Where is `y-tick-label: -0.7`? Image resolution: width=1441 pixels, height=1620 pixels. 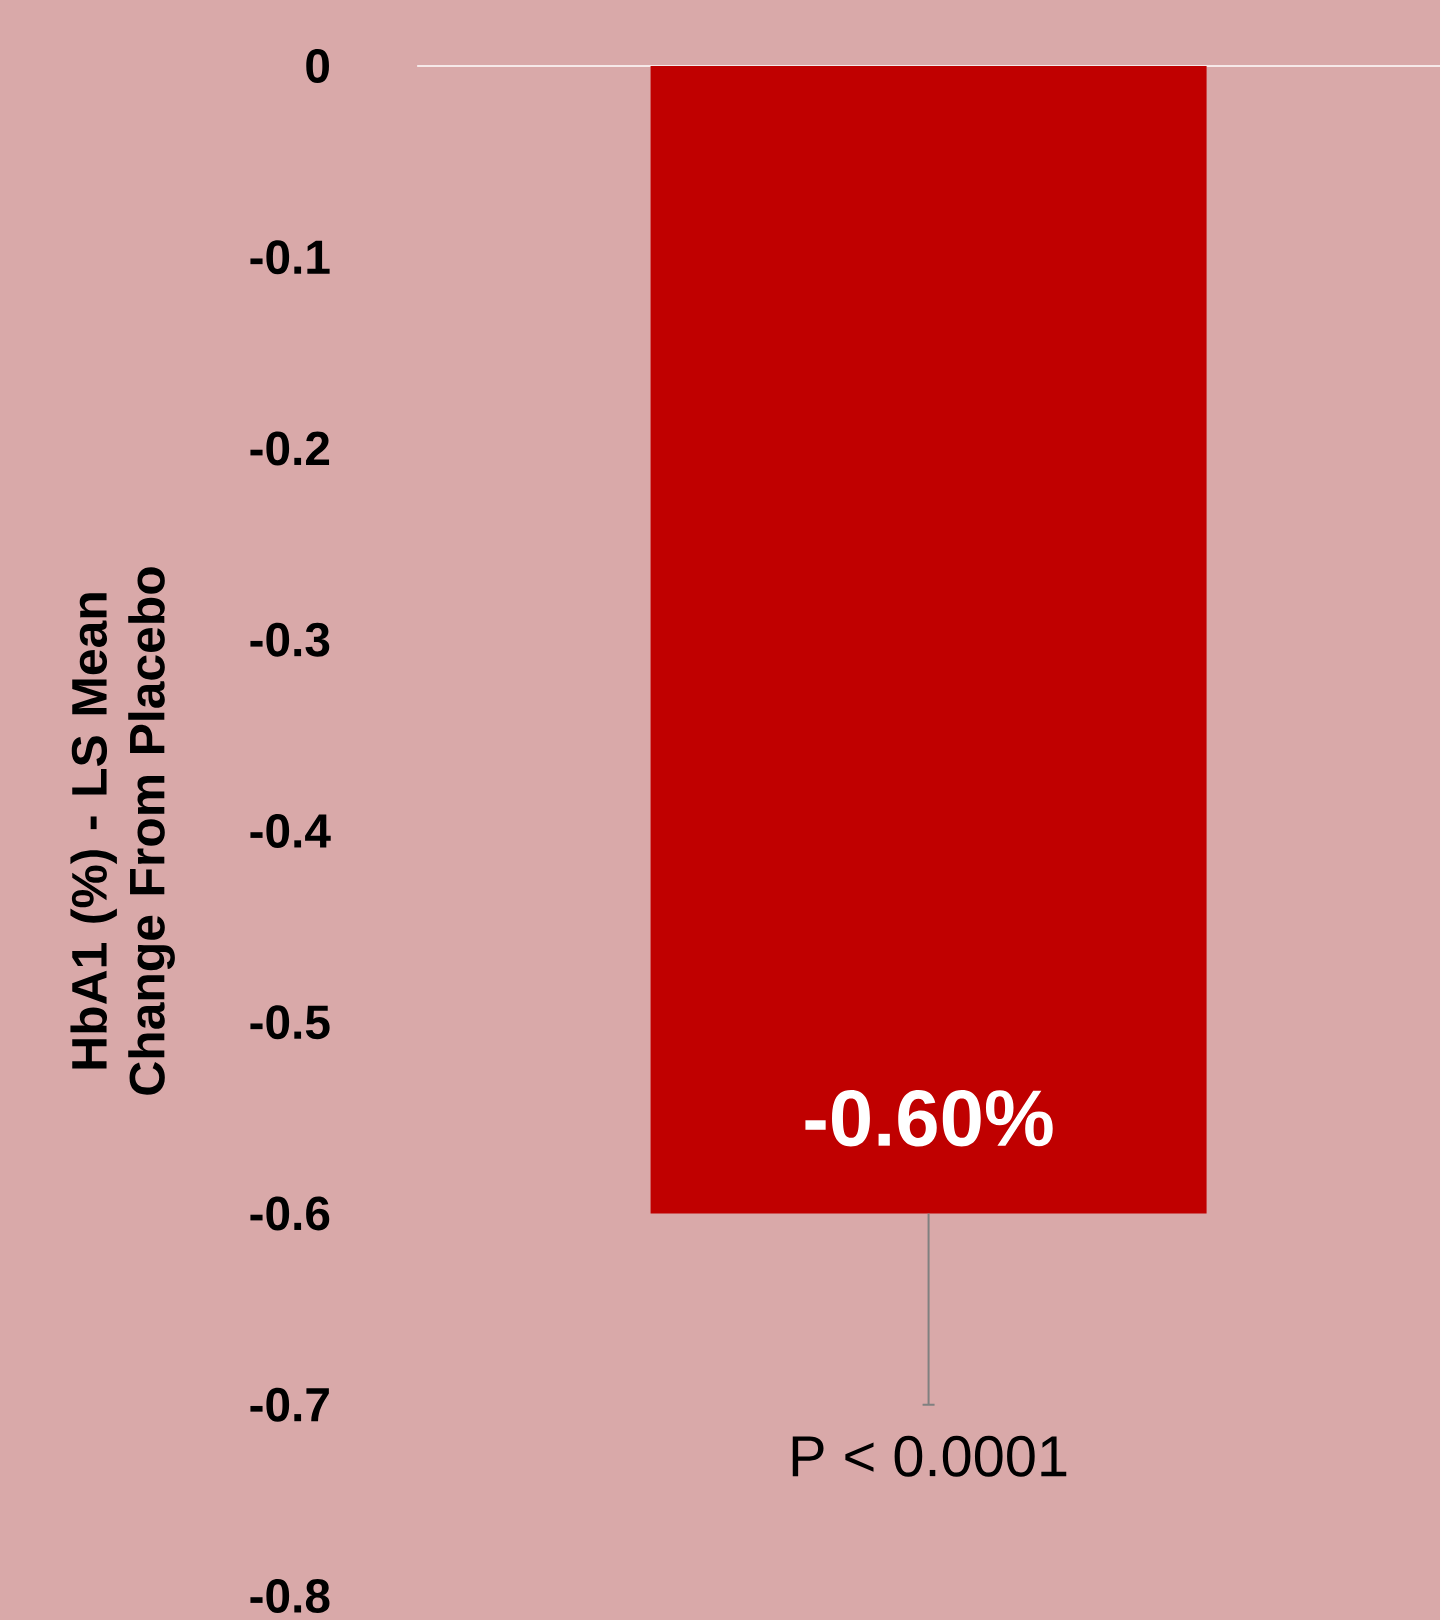 y-tick-label: -0.7 is located at coordinates (289, 1404).